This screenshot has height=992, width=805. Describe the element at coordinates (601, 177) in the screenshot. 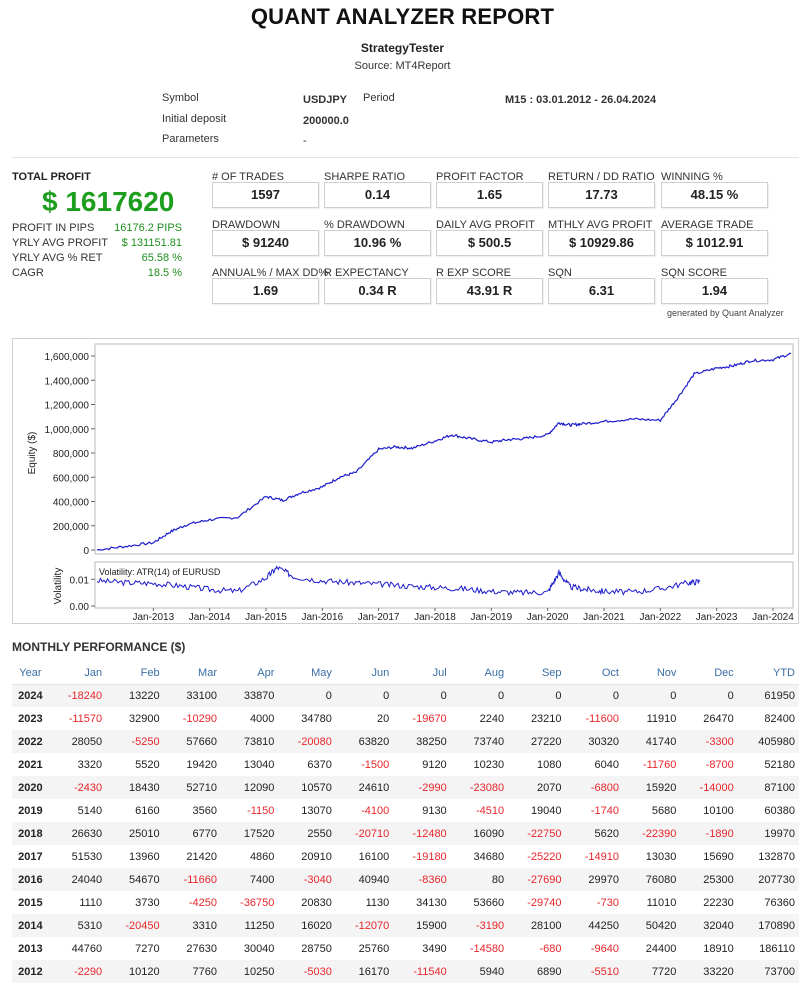

I see `stat-label: RETURN / DD RATIO` at that location.